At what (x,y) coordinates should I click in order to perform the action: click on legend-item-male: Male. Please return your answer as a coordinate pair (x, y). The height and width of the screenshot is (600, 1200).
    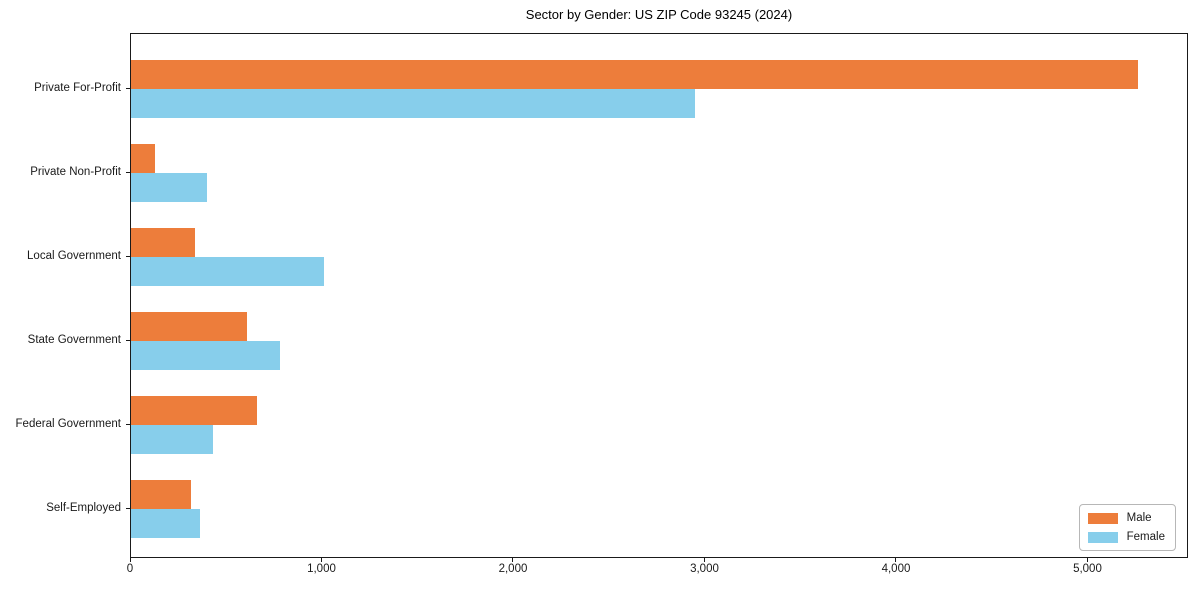
    Looking at the image, I should click on (1126, 518).